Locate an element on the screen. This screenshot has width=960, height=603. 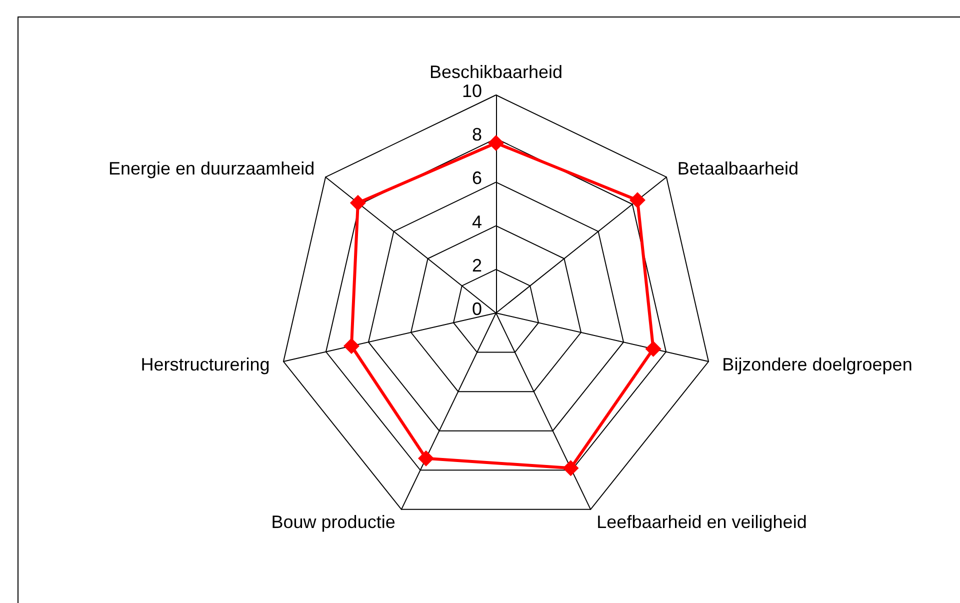
y-tick-label: 10 is located at coordinates (472, 91).